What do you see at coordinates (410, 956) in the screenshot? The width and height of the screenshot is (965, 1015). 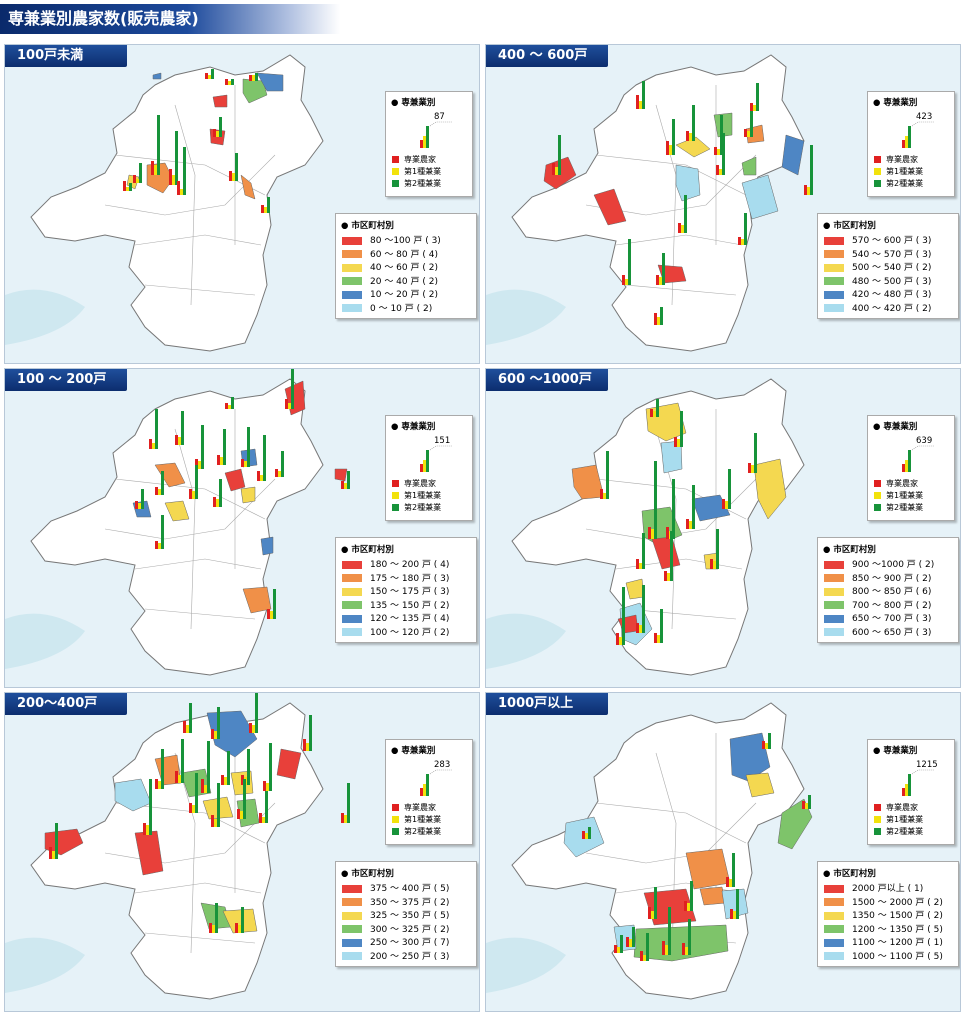 I see `legend-class-label: 200 ～ 250 戸 ( 3)` at bounding box center [410, 956].